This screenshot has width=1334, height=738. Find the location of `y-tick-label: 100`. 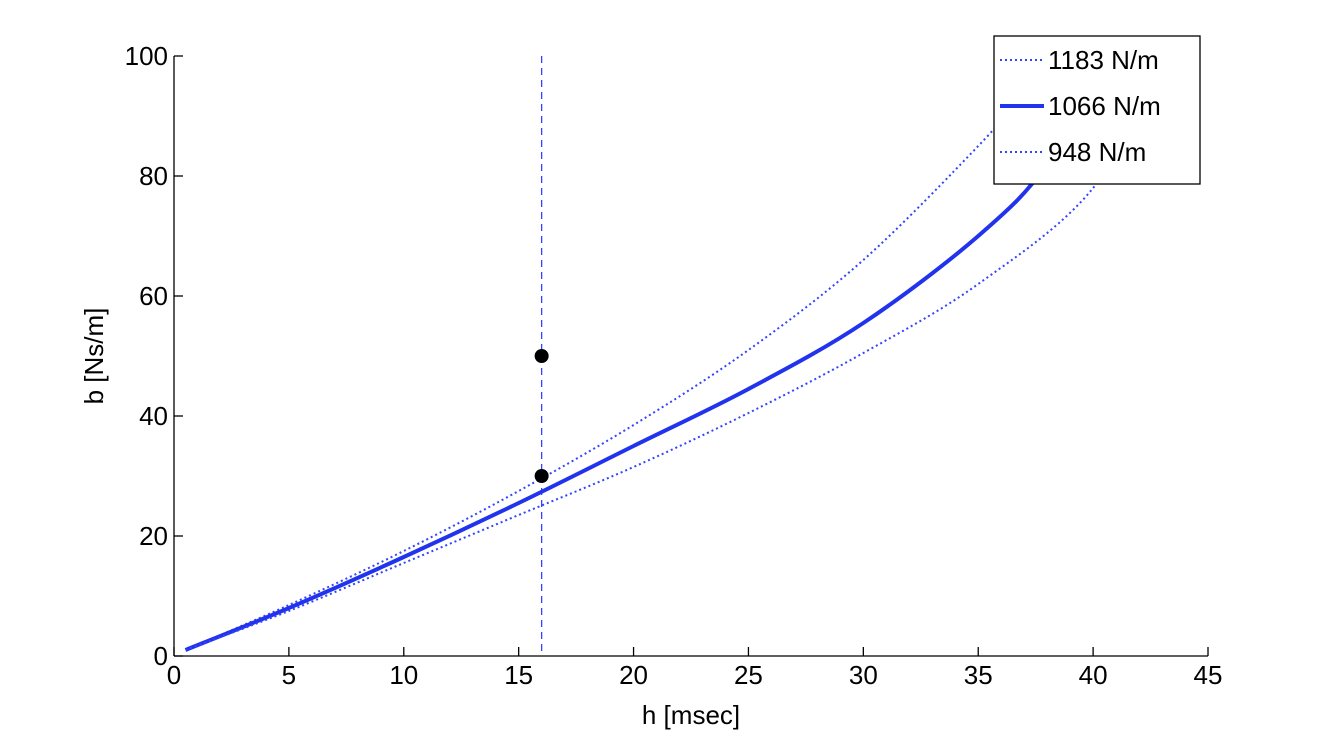

y-tick-label: 100 is located at coordinates (146, 56).